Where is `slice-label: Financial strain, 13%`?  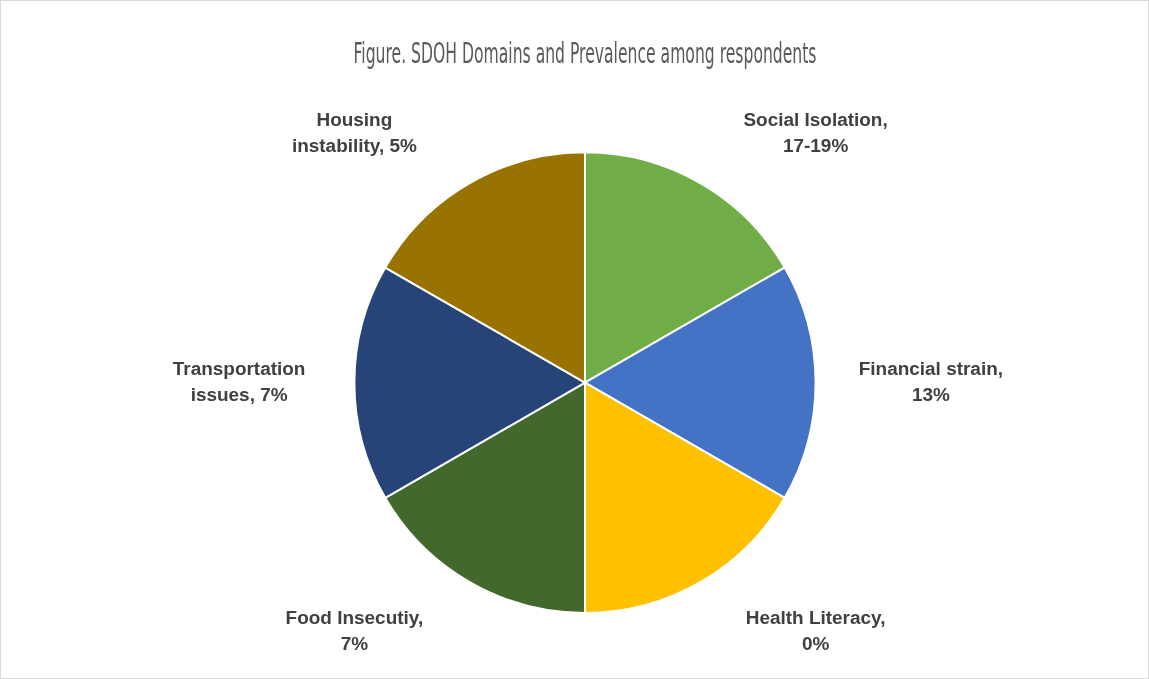
slice-label: Financial strain, 13% is located at coordinates (931, 381).